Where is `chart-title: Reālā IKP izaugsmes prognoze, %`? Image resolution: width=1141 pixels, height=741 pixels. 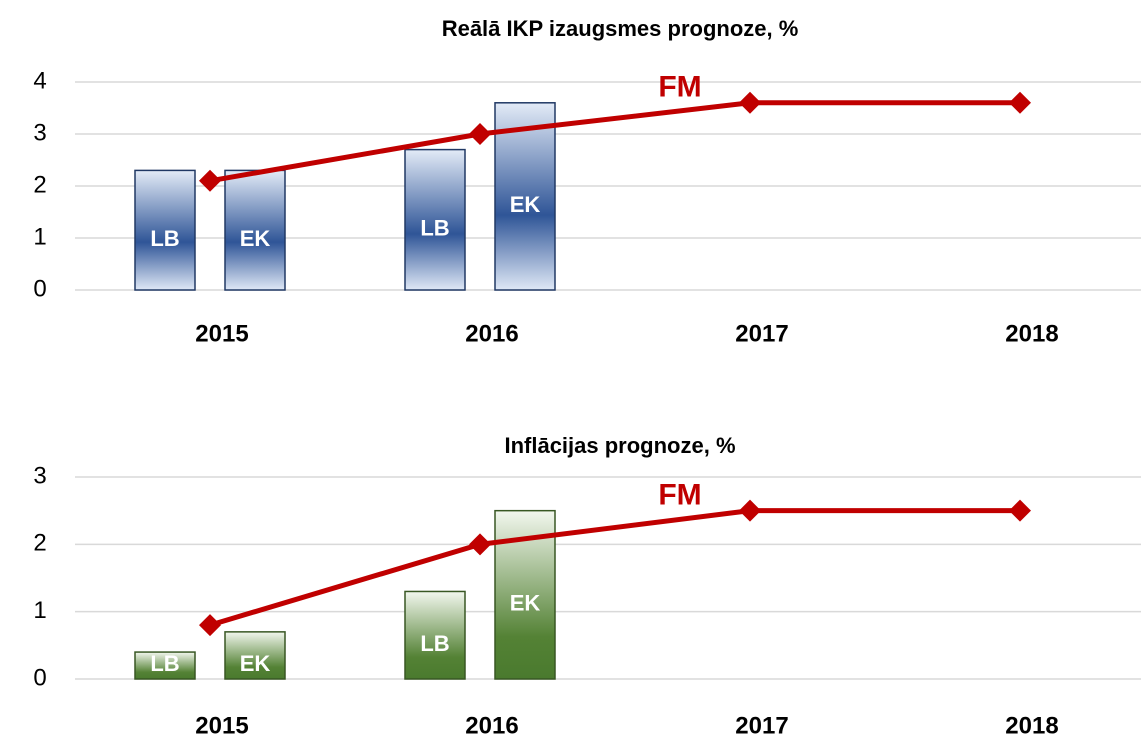 chart-title: Reālā IKP izaugsmes prognoze, % is located at coordinates (620, 28).